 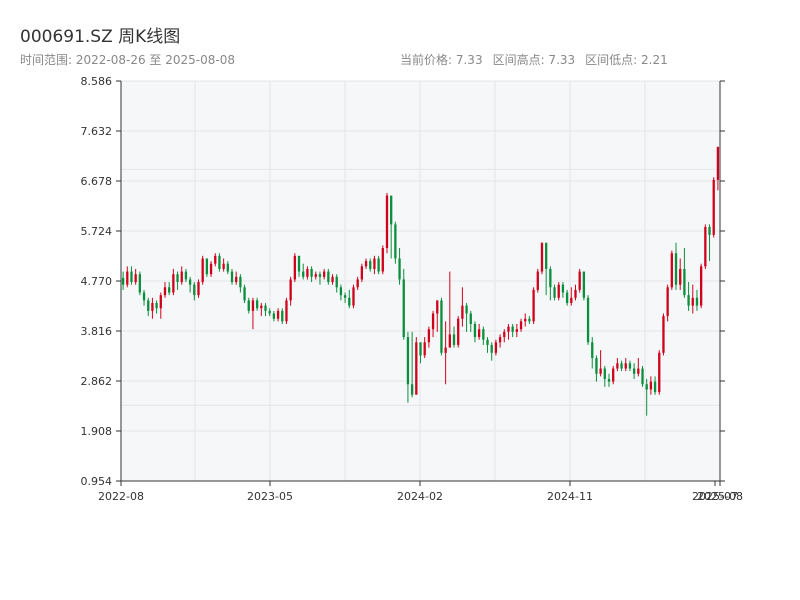 What do you see at coordinates (97, 431) in the screenshot?
I see `y-tick-label: 1.908` at bounding box center [97, 431].